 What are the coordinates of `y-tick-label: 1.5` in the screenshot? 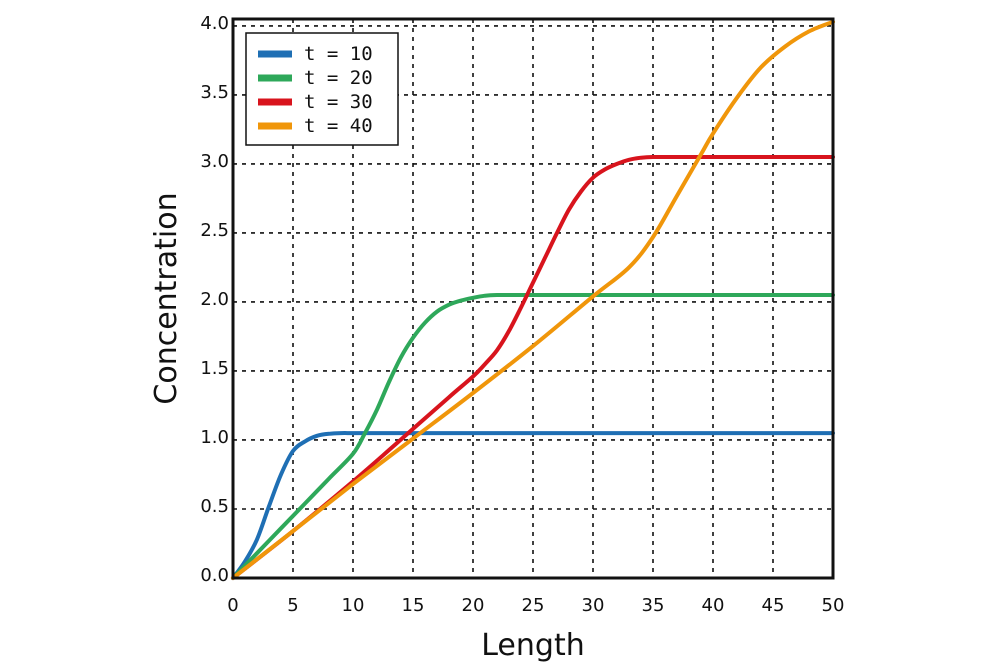 It's located at (214, 368).